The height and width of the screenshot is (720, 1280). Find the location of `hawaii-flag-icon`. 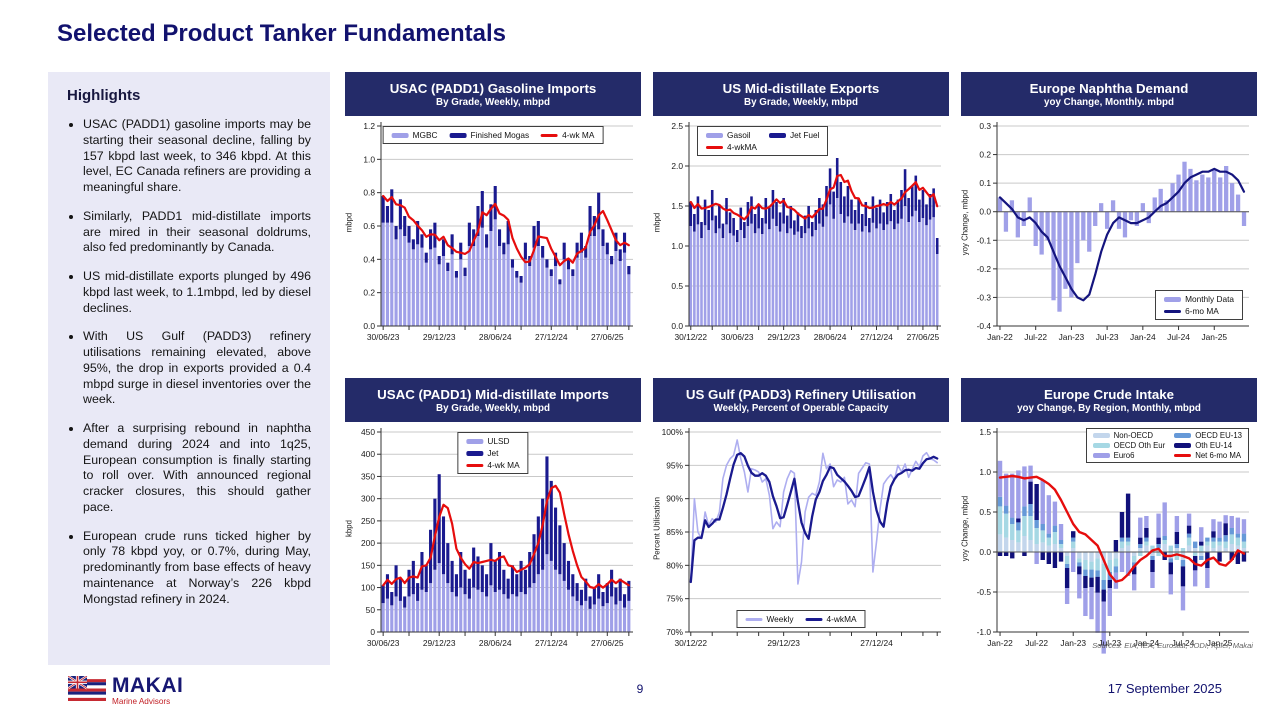

hawaii-flag-icon is located at coordinates (87, 690).